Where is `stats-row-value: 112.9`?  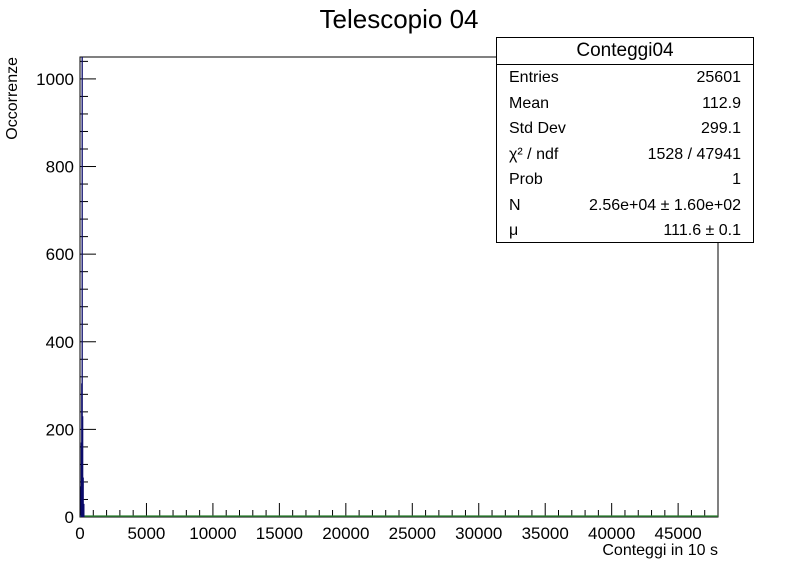
stats-row-value: 112.9 is located at coordinates (721, 103).